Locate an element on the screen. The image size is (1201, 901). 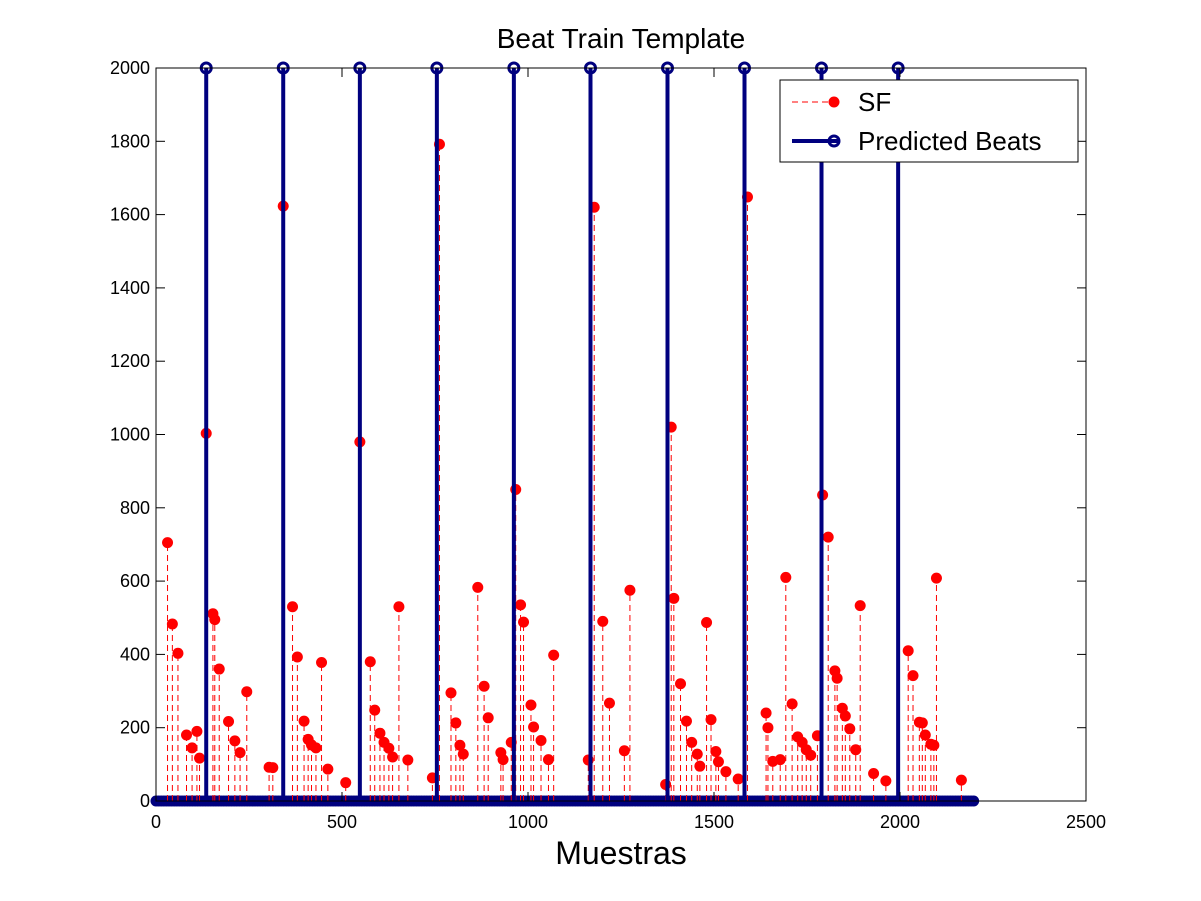
y-tick-label: 800 is located at coordinates (135, 508).